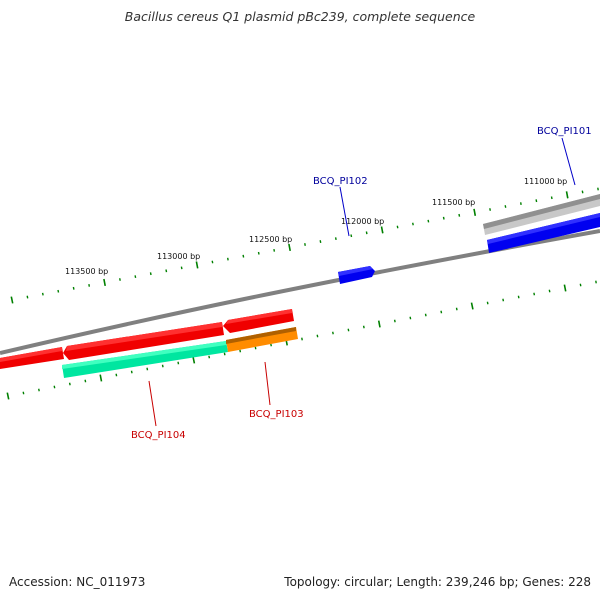 This screenshot has height=600, width=600. Describe the element at coordinates (543, 228) in the screenshot. I see `gene-bcq-pi101-edge` at that location.